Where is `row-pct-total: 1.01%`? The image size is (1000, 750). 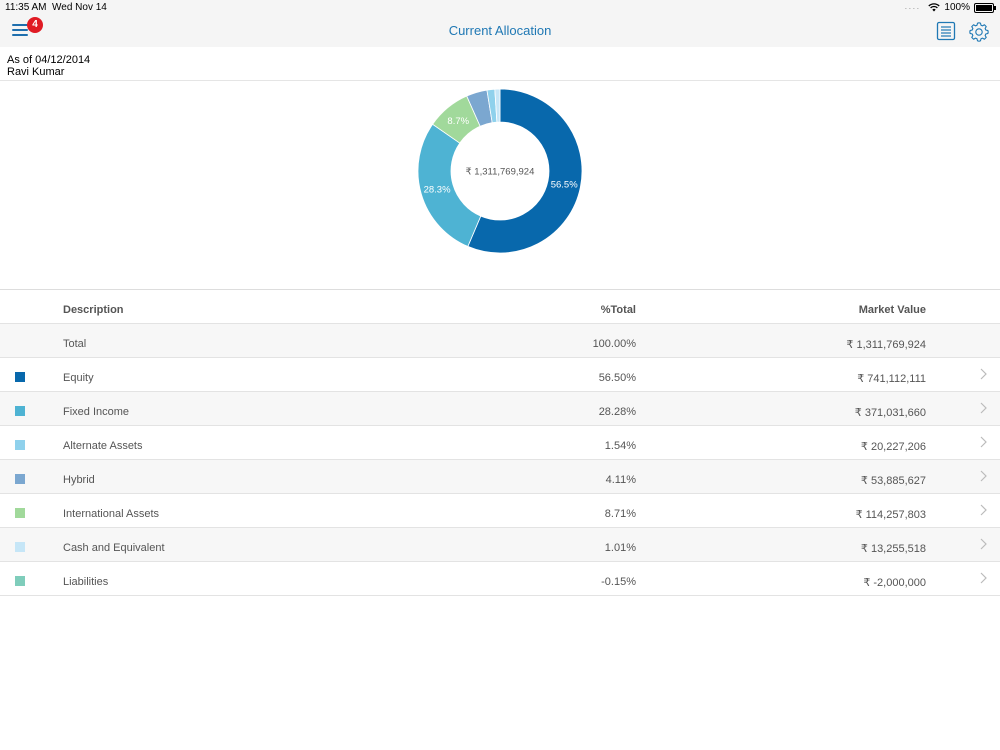
row-pct-total: 1.01% is located at coordinates (620, 548).